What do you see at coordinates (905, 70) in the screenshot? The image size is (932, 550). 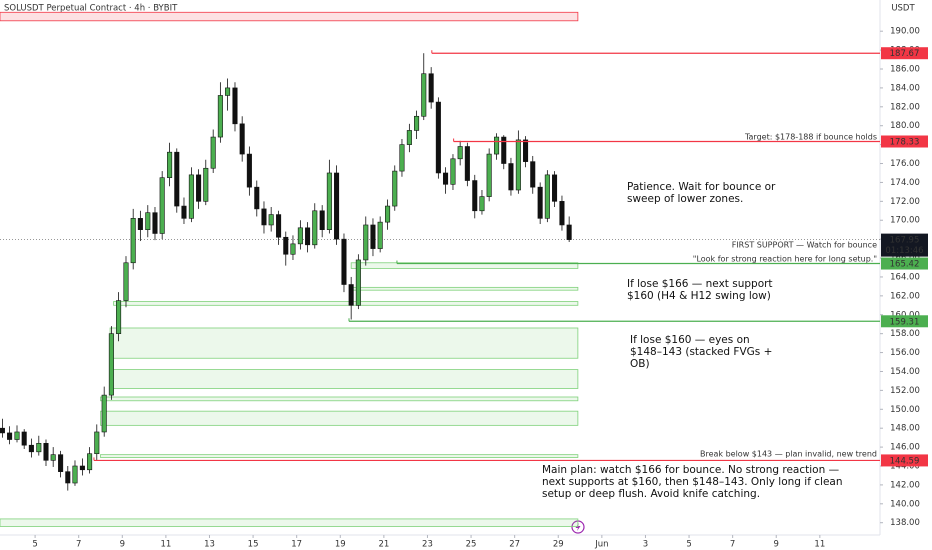 I see `y-tick-label: 186.00` at bounding box center [905, 70].